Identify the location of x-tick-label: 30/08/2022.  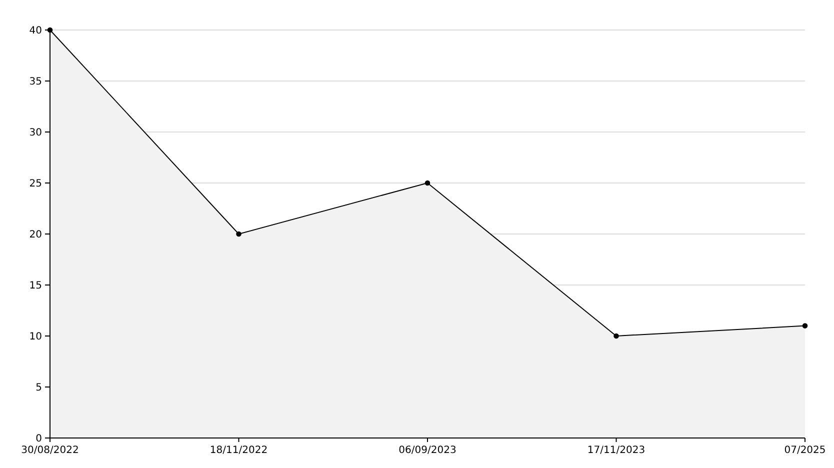
(50, 450).